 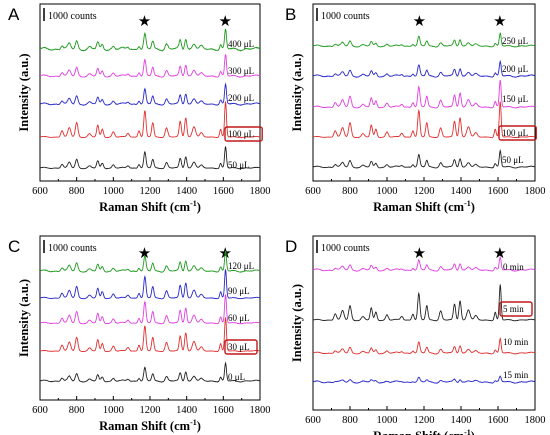 I want to click on trace-label: 300 μL, so click(x=241, y=71).